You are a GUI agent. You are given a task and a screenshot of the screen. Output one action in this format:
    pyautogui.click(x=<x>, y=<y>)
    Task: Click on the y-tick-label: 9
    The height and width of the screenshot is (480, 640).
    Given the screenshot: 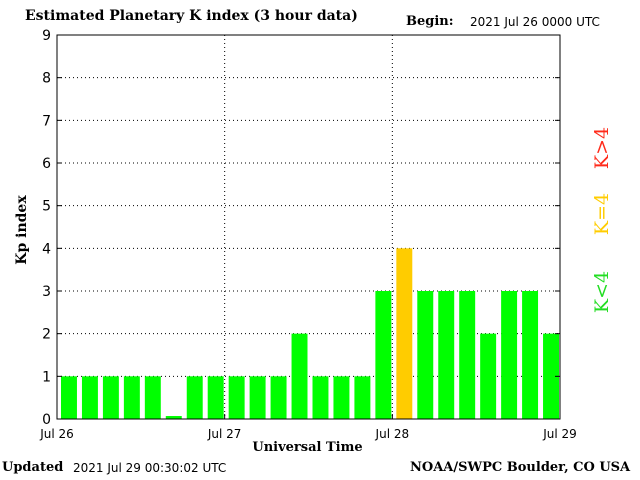 What is the action you would take?
    pyautogui.click(x=46, y=36)
    